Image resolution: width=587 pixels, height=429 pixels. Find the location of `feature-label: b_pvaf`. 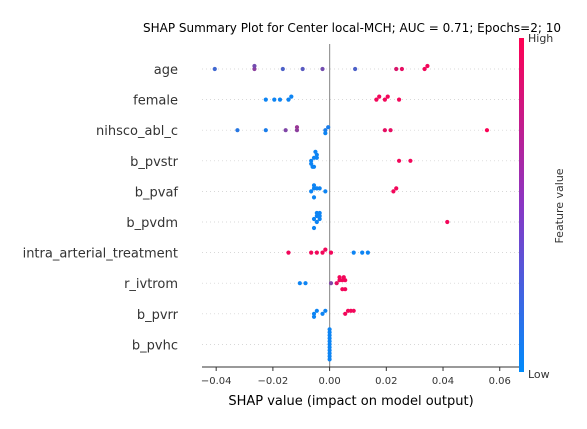

feature-label: b_pvaf is located at coordinates (157, 192).